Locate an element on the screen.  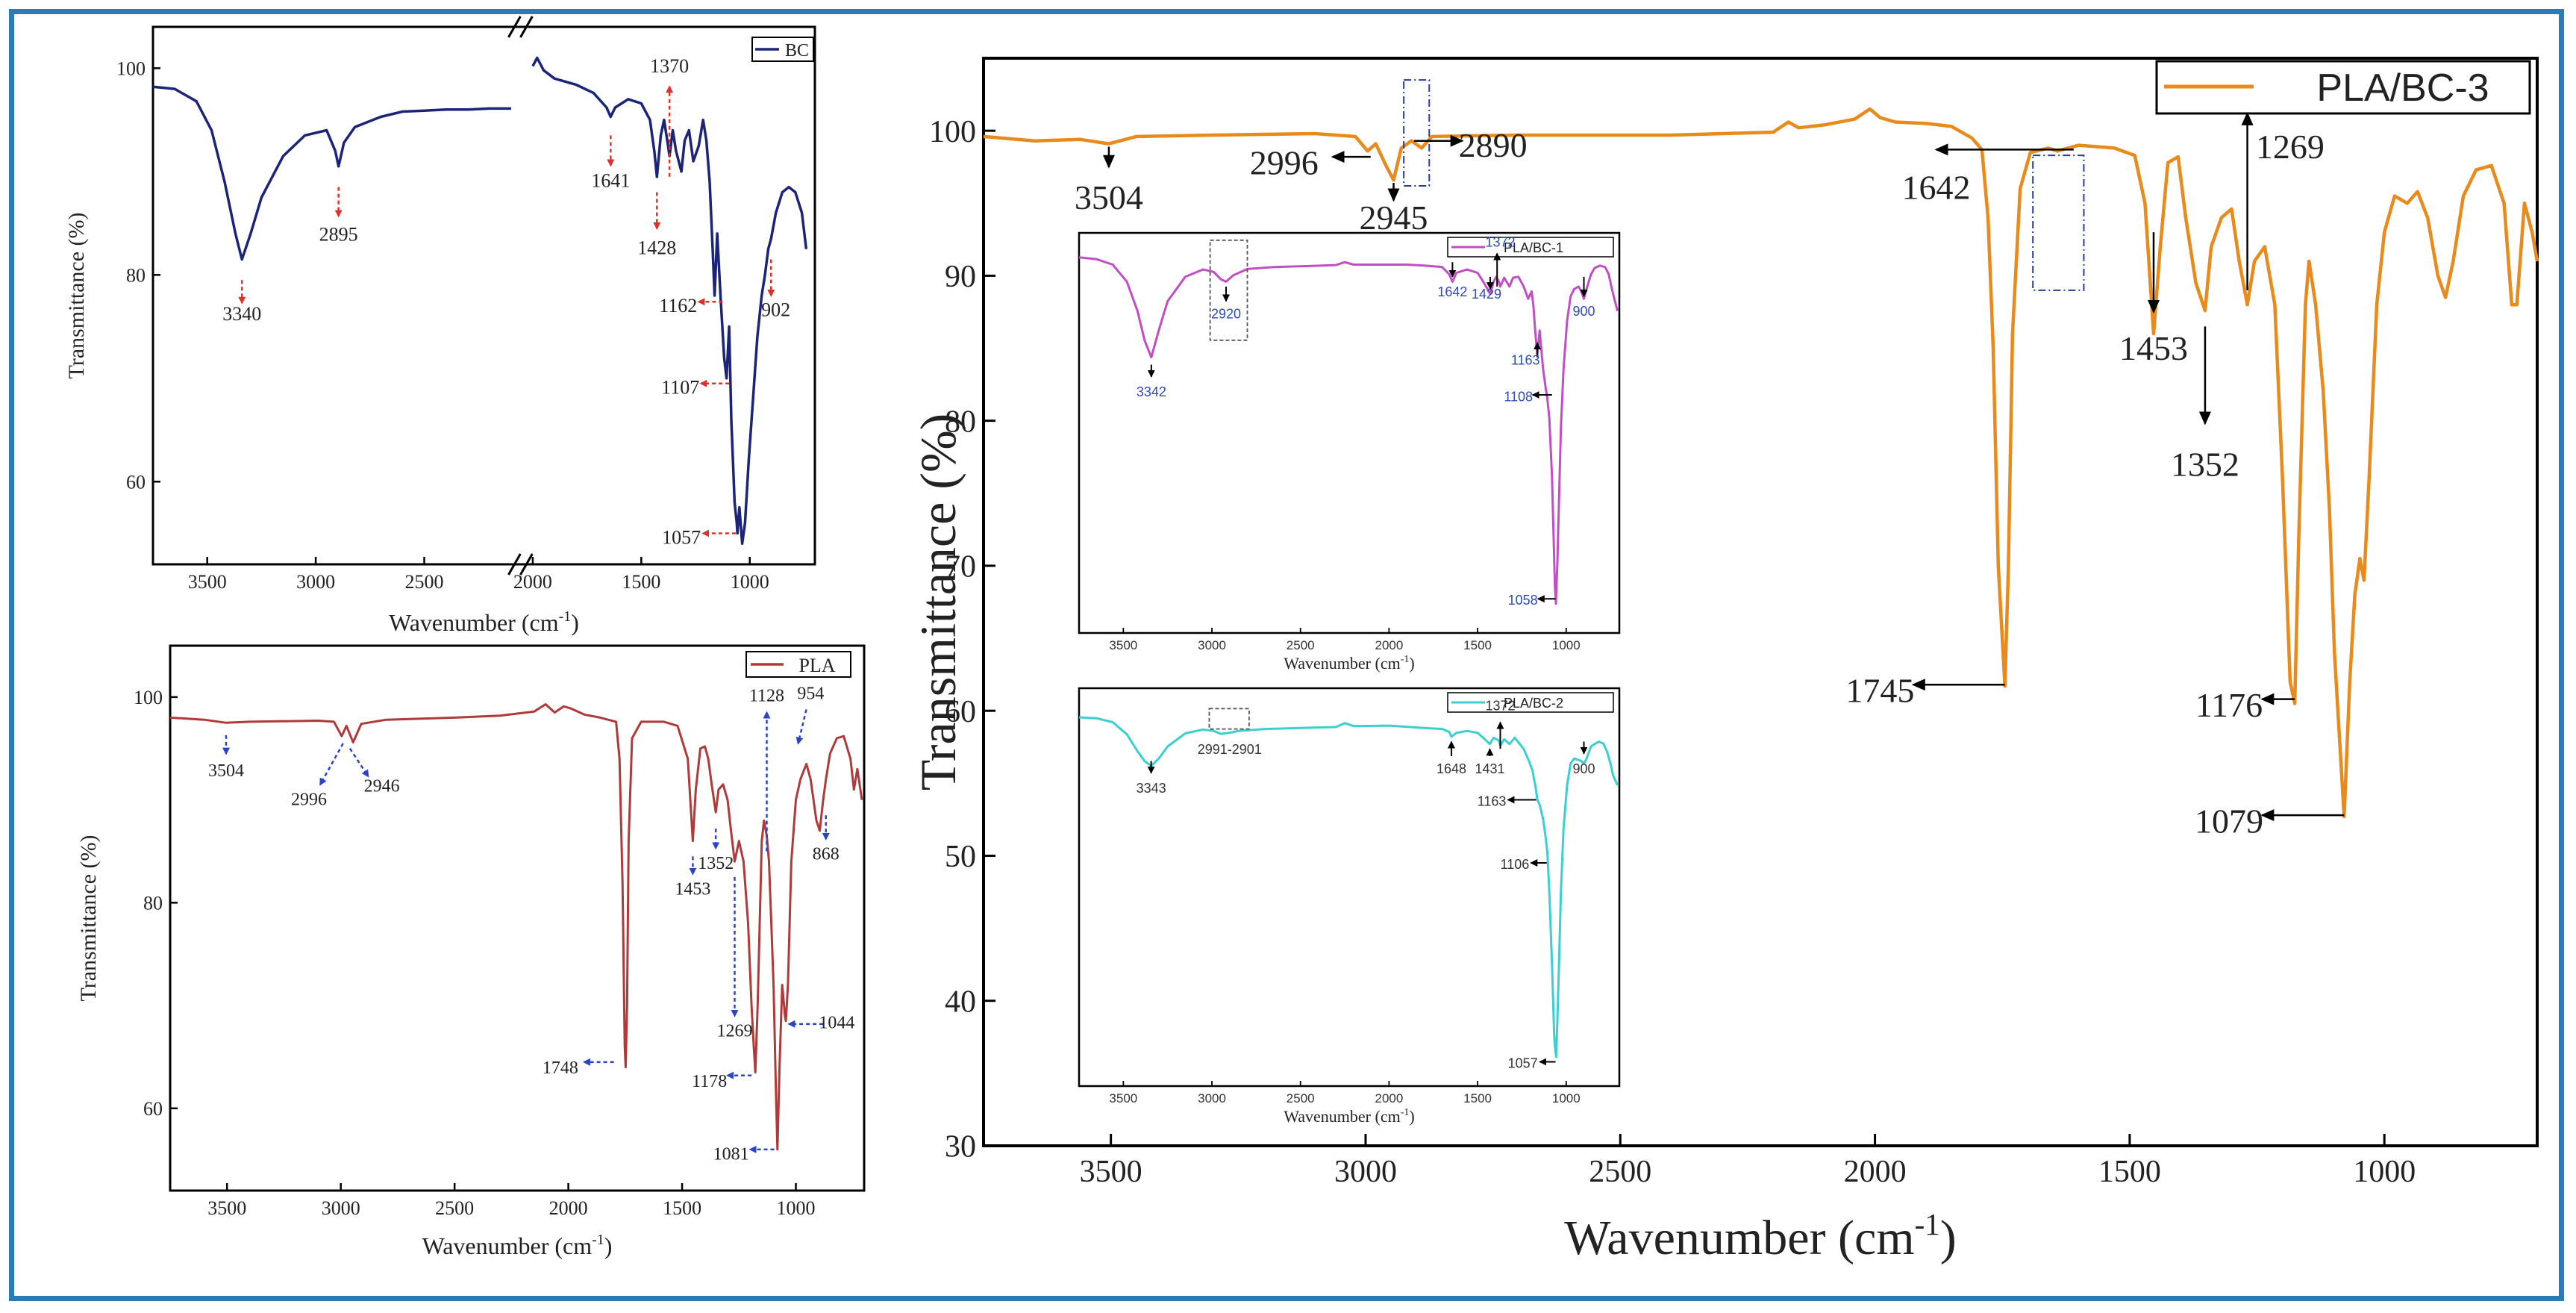
main-y-axis-label: Transmittance (%) is located at coordinates (938, 602).